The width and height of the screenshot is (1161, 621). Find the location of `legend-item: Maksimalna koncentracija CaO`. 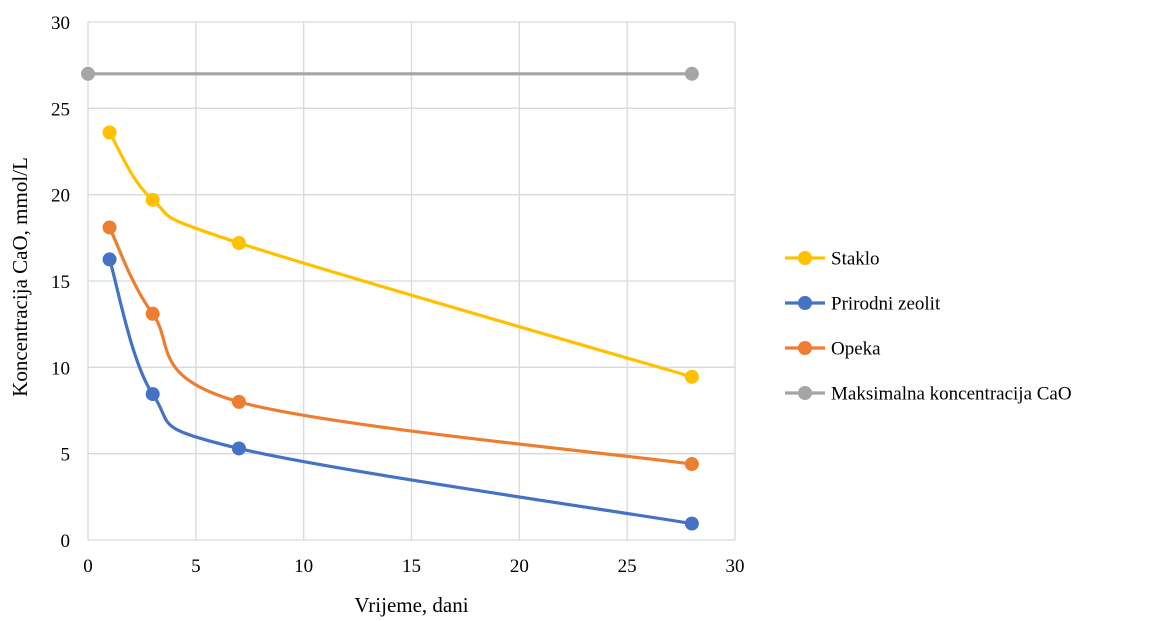

legend-item: Maksimalna koncentracija CaO is located at coordinates (928, 394).